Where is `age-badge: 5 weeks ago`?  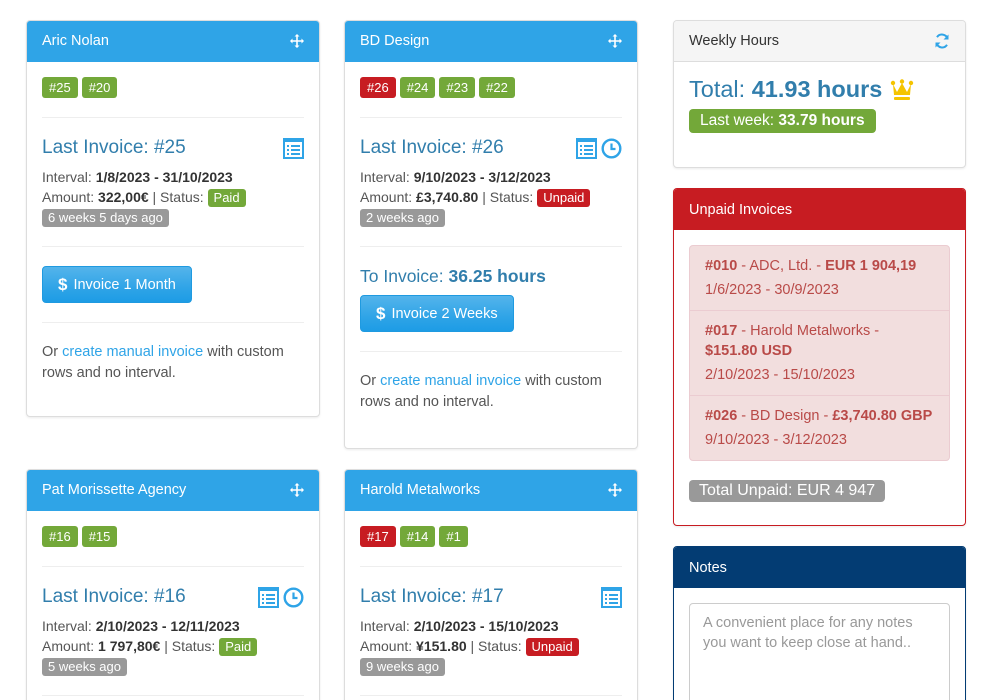 age-badge: 5 weeks ago is located at coordinates (84, 667).